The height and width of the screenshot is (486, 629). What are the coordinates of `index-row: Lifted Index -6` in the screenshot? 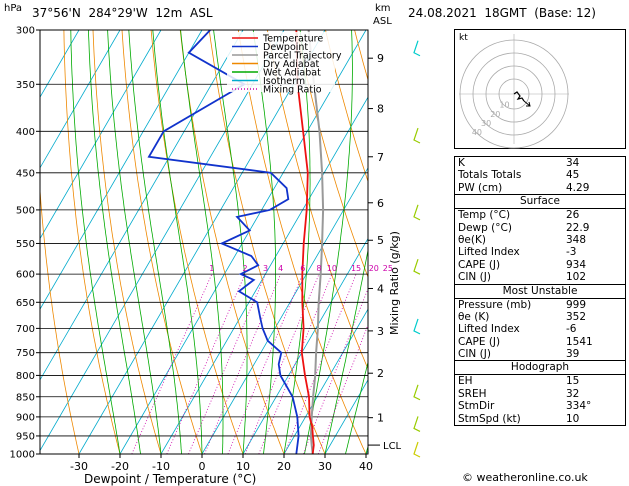 It's located at (540, 329).